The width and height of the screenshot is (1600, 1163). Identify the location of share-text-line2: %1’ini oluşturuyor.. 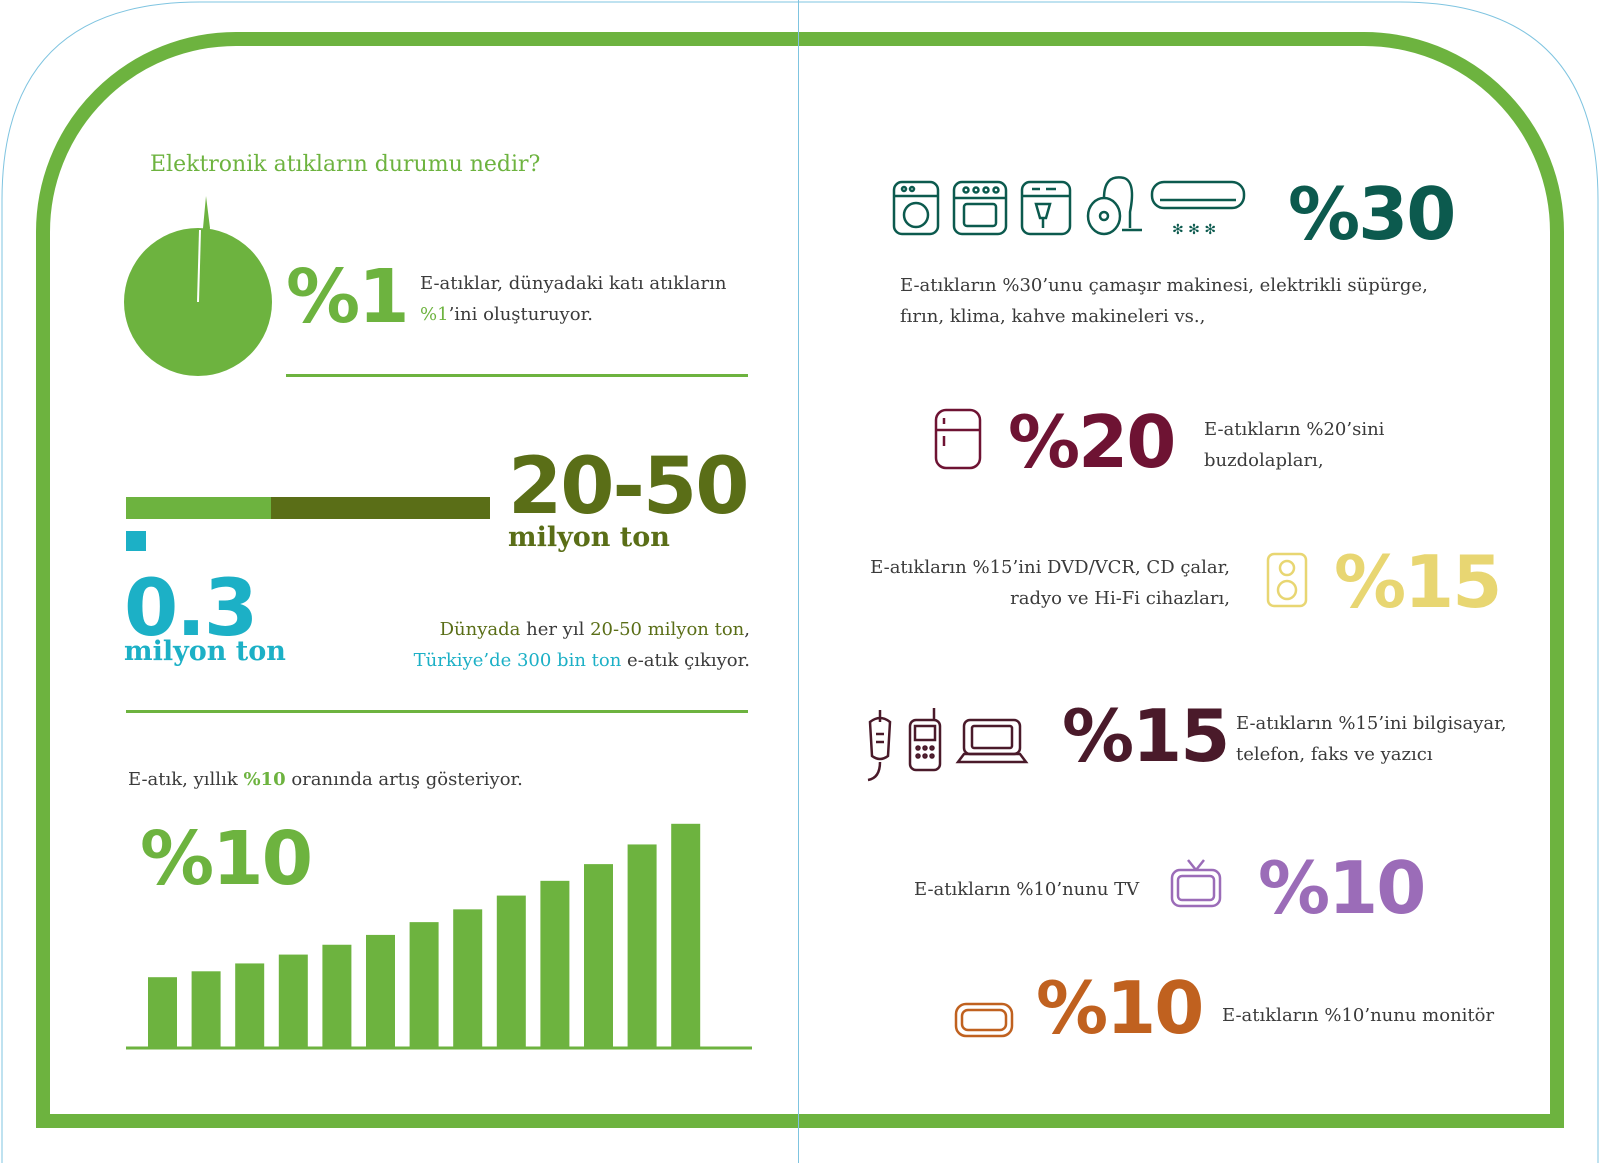
(573, 314).